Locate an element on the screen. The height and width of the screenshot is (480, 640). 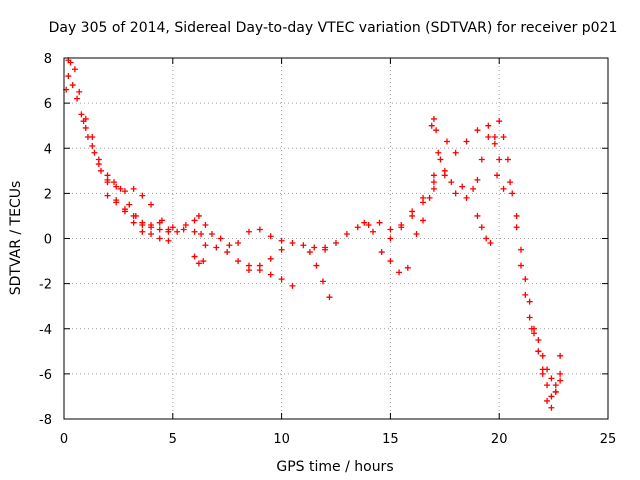
y-tick-label: -6 is located at coordinates (45, 375).